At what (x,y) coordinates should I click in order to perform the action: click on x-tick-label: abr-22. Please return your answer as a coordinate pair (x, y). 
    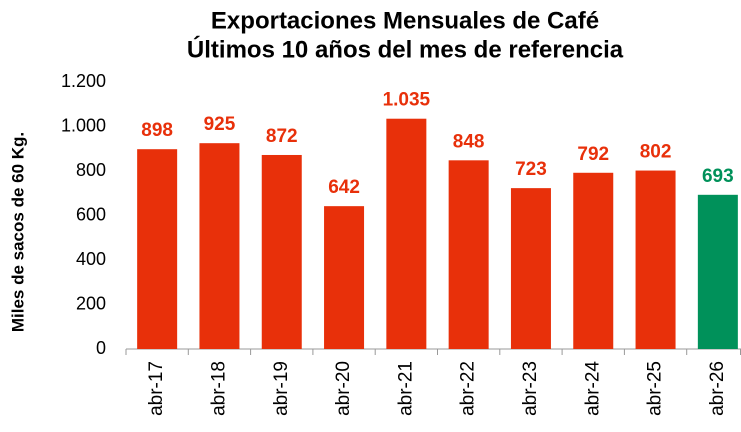
    Looking at the image, I should click on (468, 388).